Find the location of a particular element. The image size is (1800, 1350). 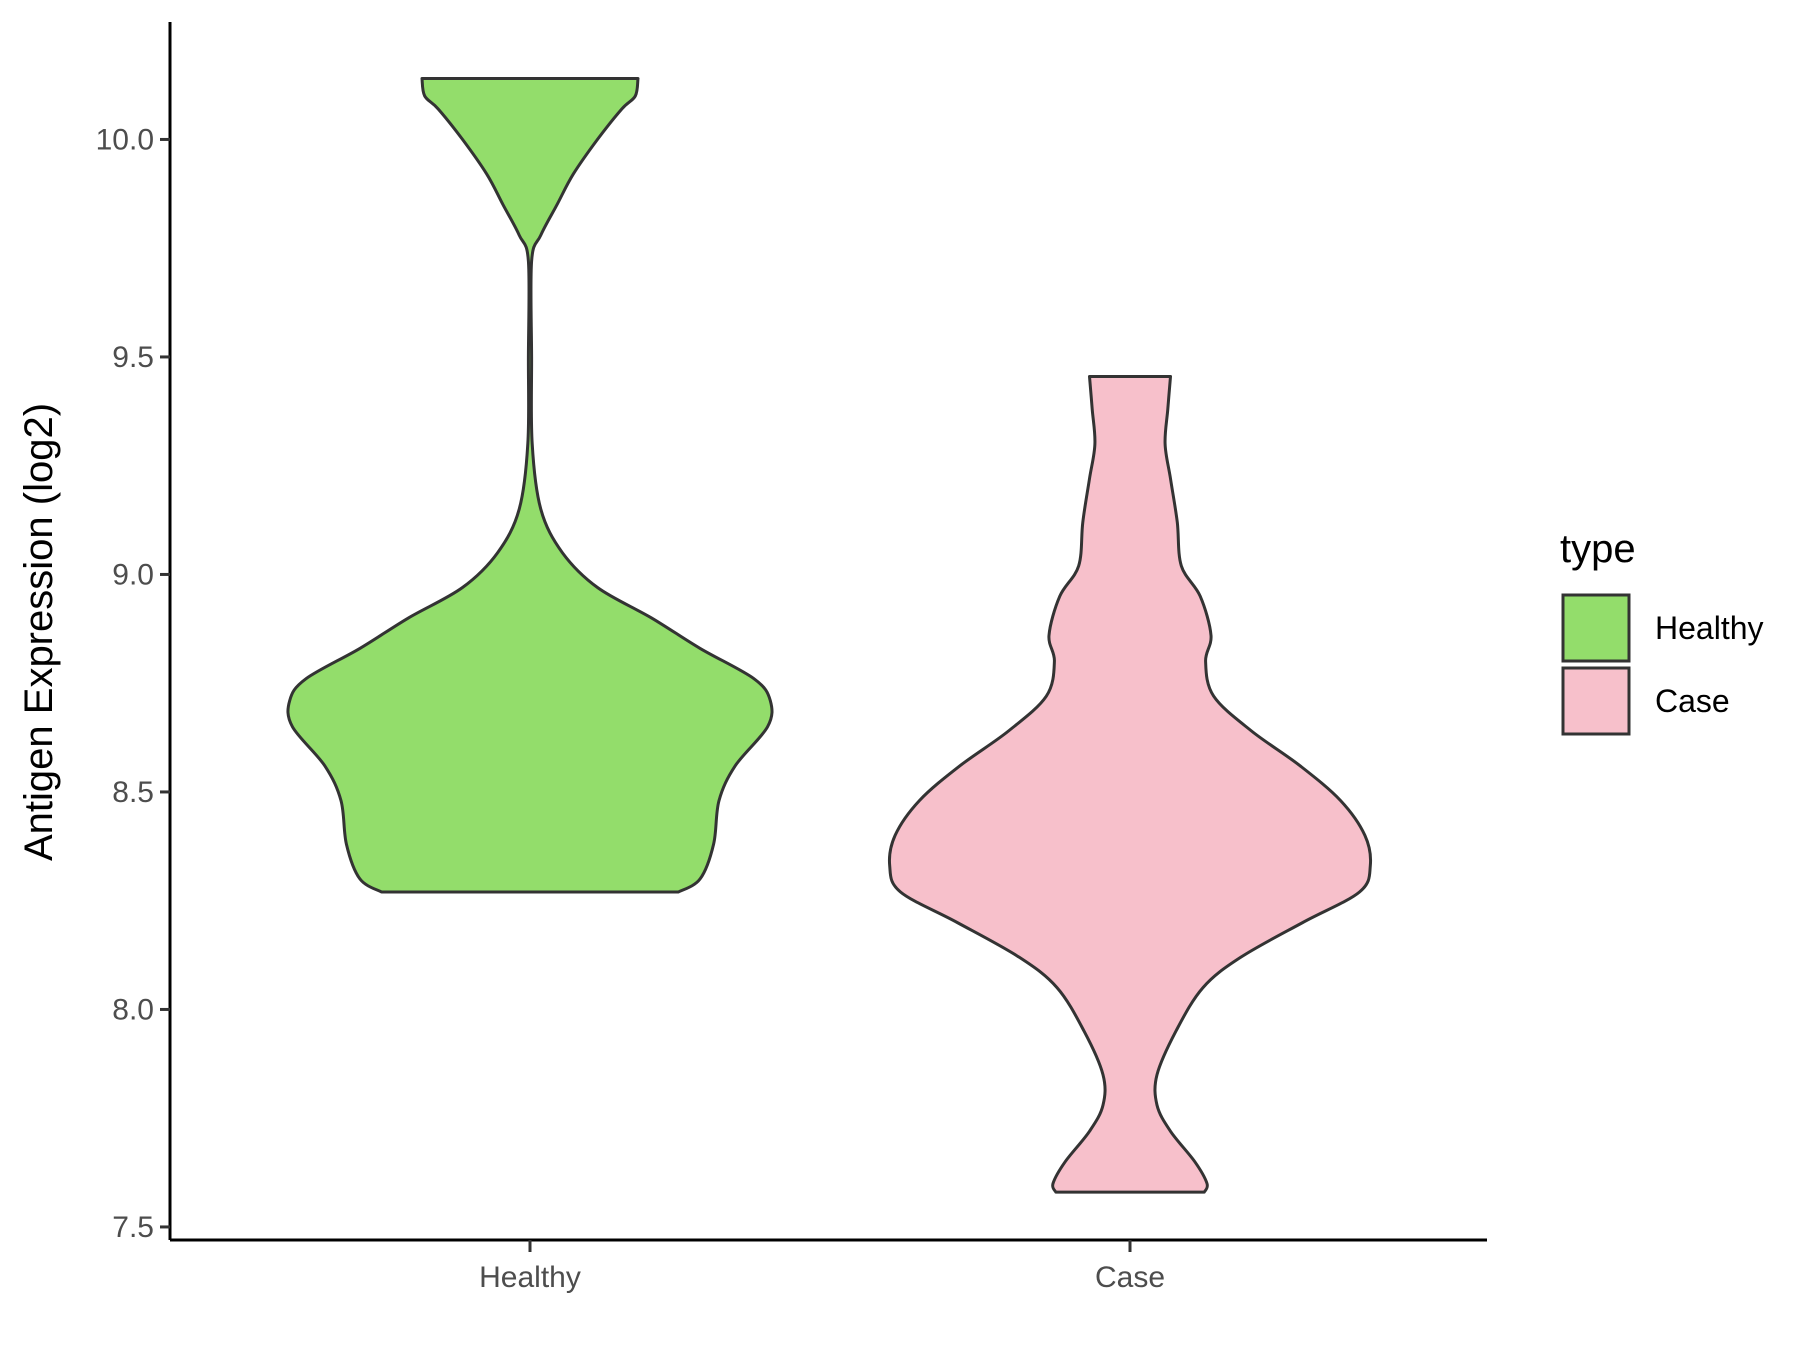

y-tick-label: 8.0 is located at coordinates (133, 1009).